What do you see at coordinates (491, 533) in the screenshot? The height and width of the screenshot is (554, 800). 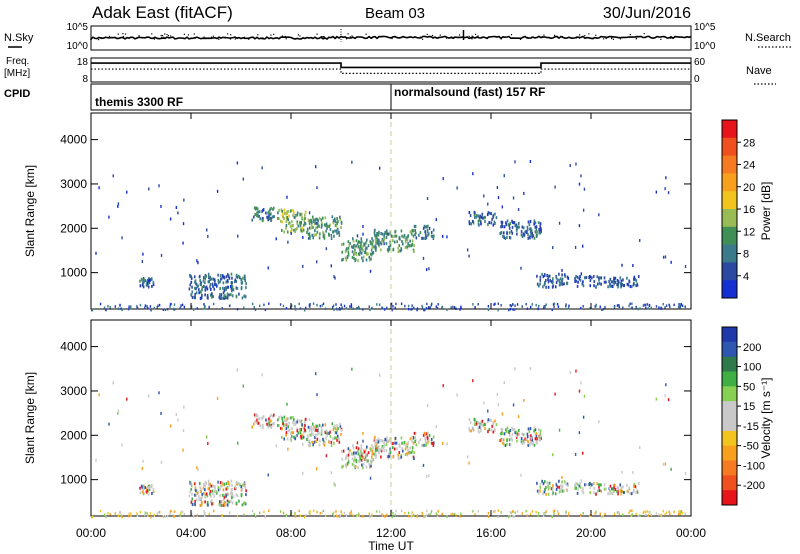 I see `x-tick-label: 16:00` at bounding box center [491, 533].